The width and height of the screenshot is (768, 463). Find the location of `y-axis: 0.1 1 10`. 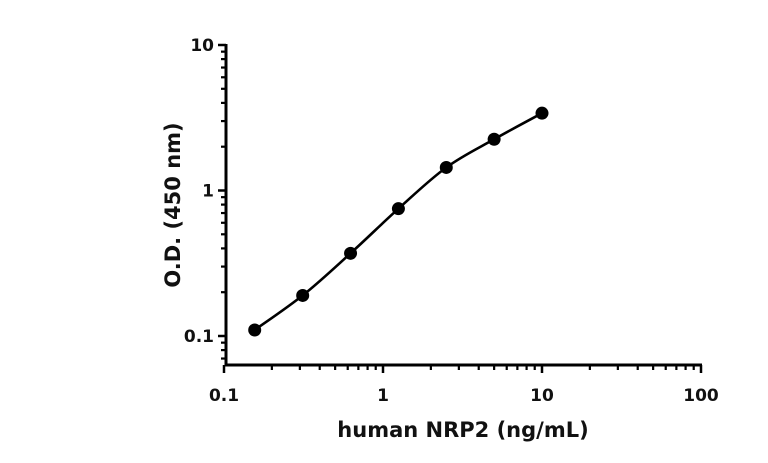

y-axis: 0.1 1 10 is located at coordinates (206, 201).